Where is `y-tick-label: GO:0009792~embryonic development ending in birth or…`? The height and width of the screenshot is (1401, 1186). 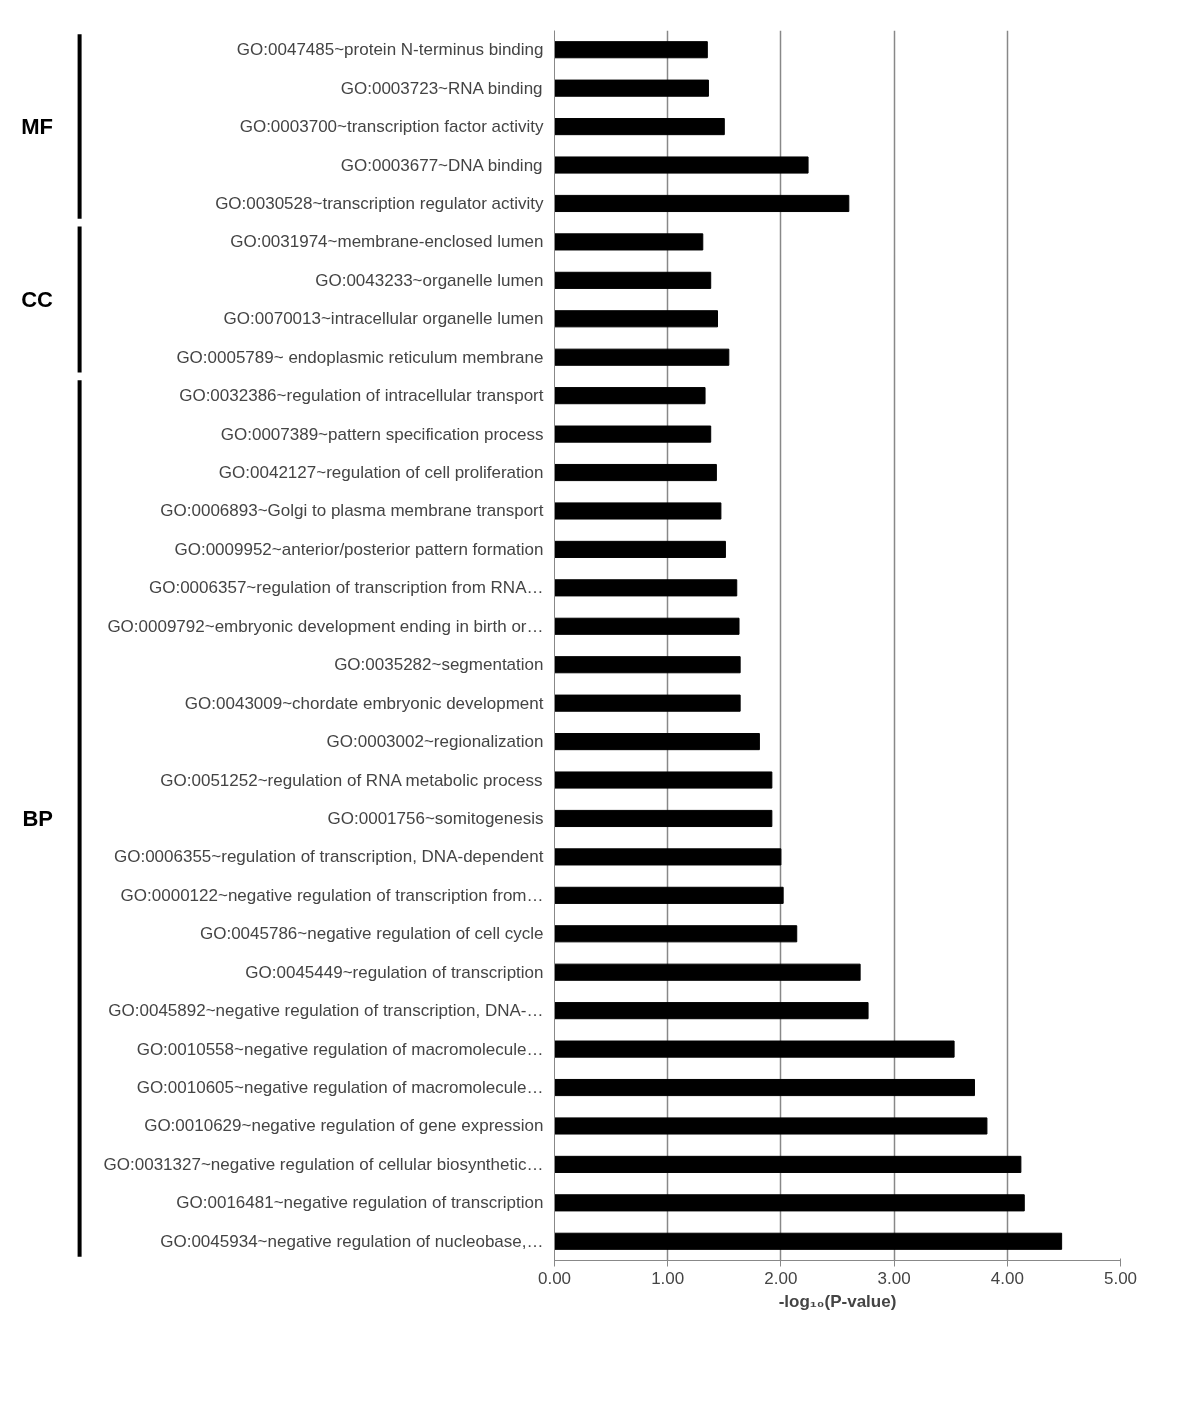 y-tick-label: GO:0009792~embryonic development ending in birth or… is located at coordinates (325, 626).